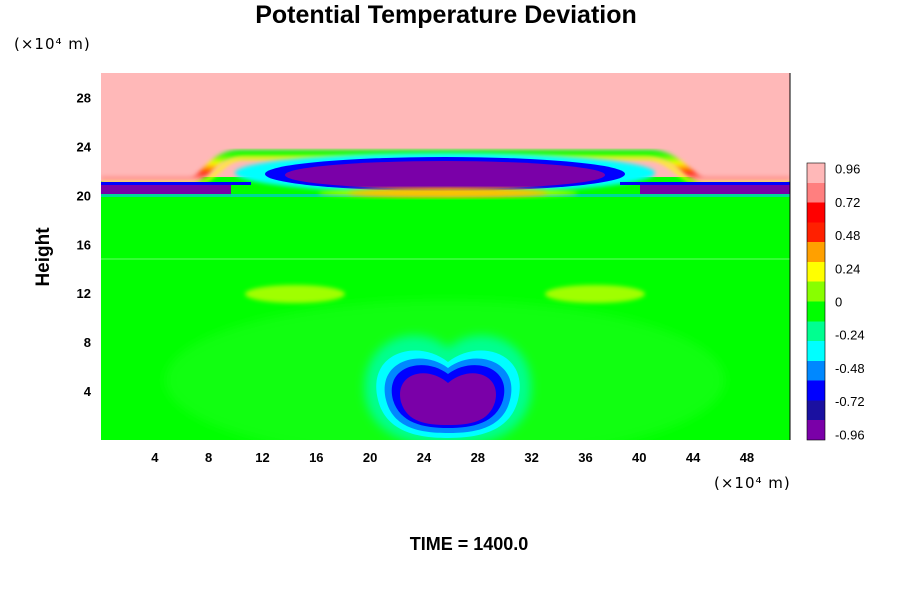  I want to click on colorbar-tick-label: 0.48, so click(847, 235).